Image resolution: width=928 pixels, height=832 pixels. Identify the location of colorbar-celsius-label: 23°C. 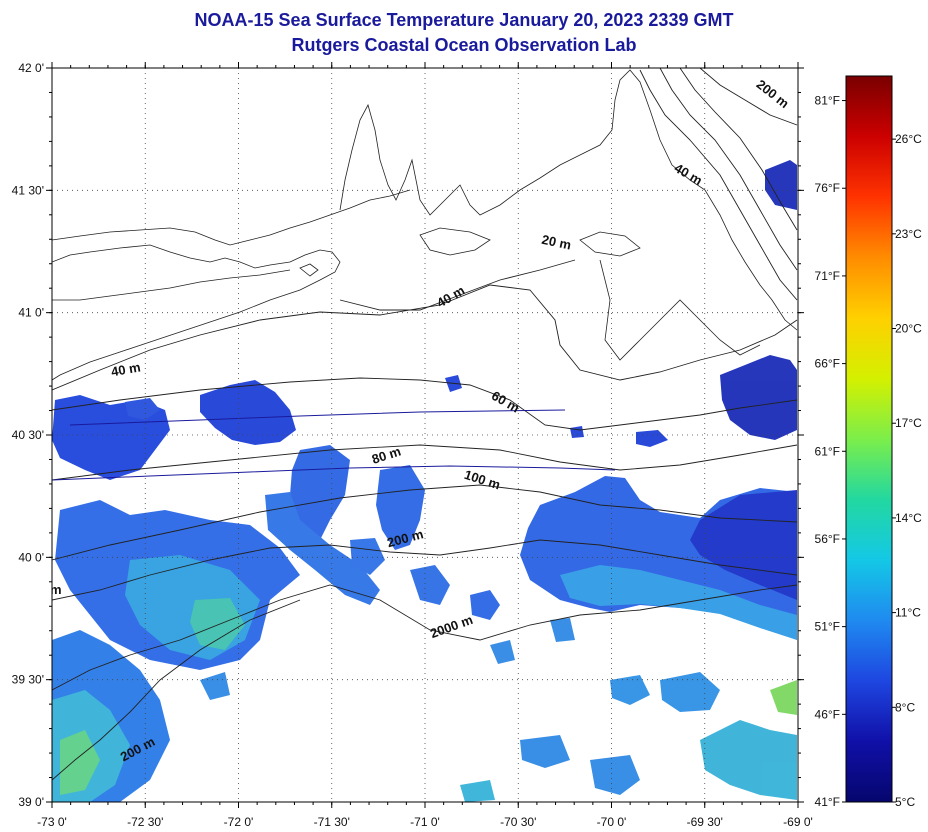
(908, 234).